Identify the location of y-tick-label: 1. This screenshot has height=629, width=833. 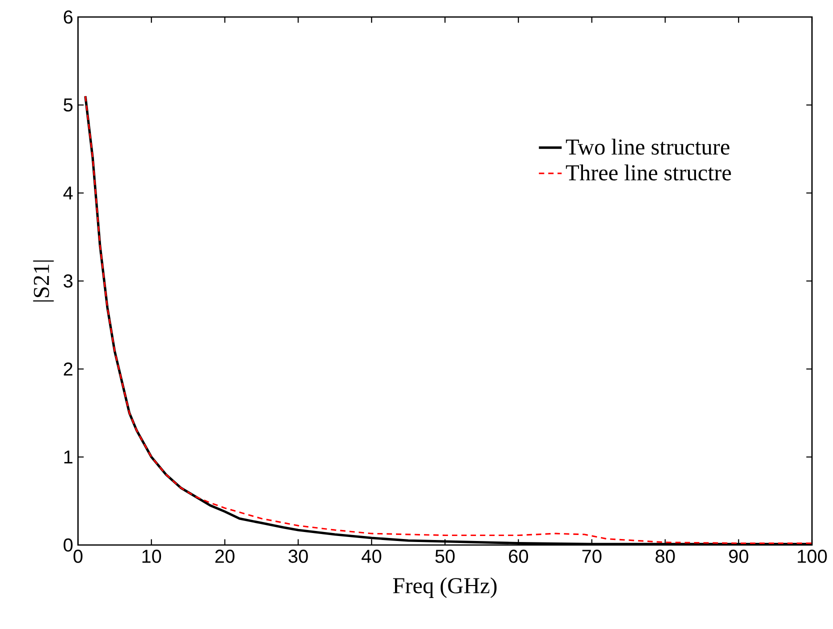
(68, 457).